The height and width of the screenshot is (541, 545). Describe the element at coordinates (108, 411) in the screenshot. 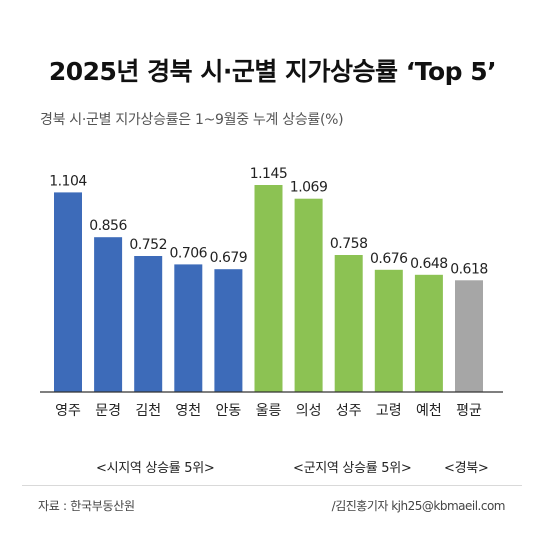

I see `category-label-문경: 문경` at that location.